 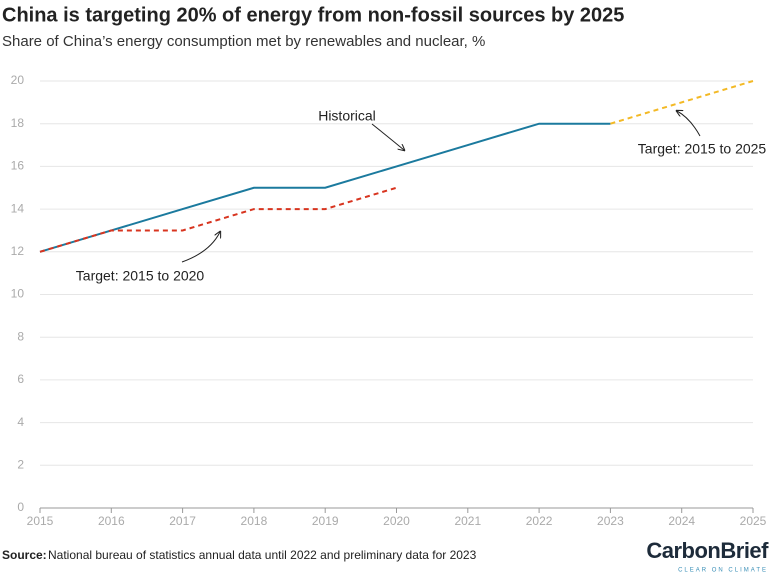 I want to click on x-tick-label: 2015, so click(x=40, y=521).